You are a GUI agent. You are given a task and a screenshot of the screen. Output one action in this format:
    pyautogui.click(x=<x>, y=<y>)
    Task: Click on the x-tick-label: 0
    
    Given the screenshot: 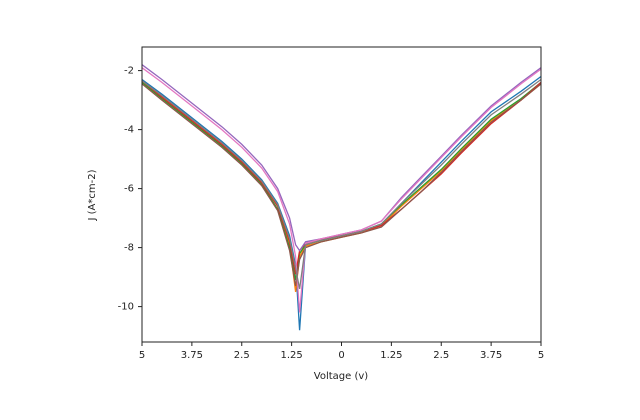 What is the action you would take?
    pyautogui.click(x=341, y=355)
    